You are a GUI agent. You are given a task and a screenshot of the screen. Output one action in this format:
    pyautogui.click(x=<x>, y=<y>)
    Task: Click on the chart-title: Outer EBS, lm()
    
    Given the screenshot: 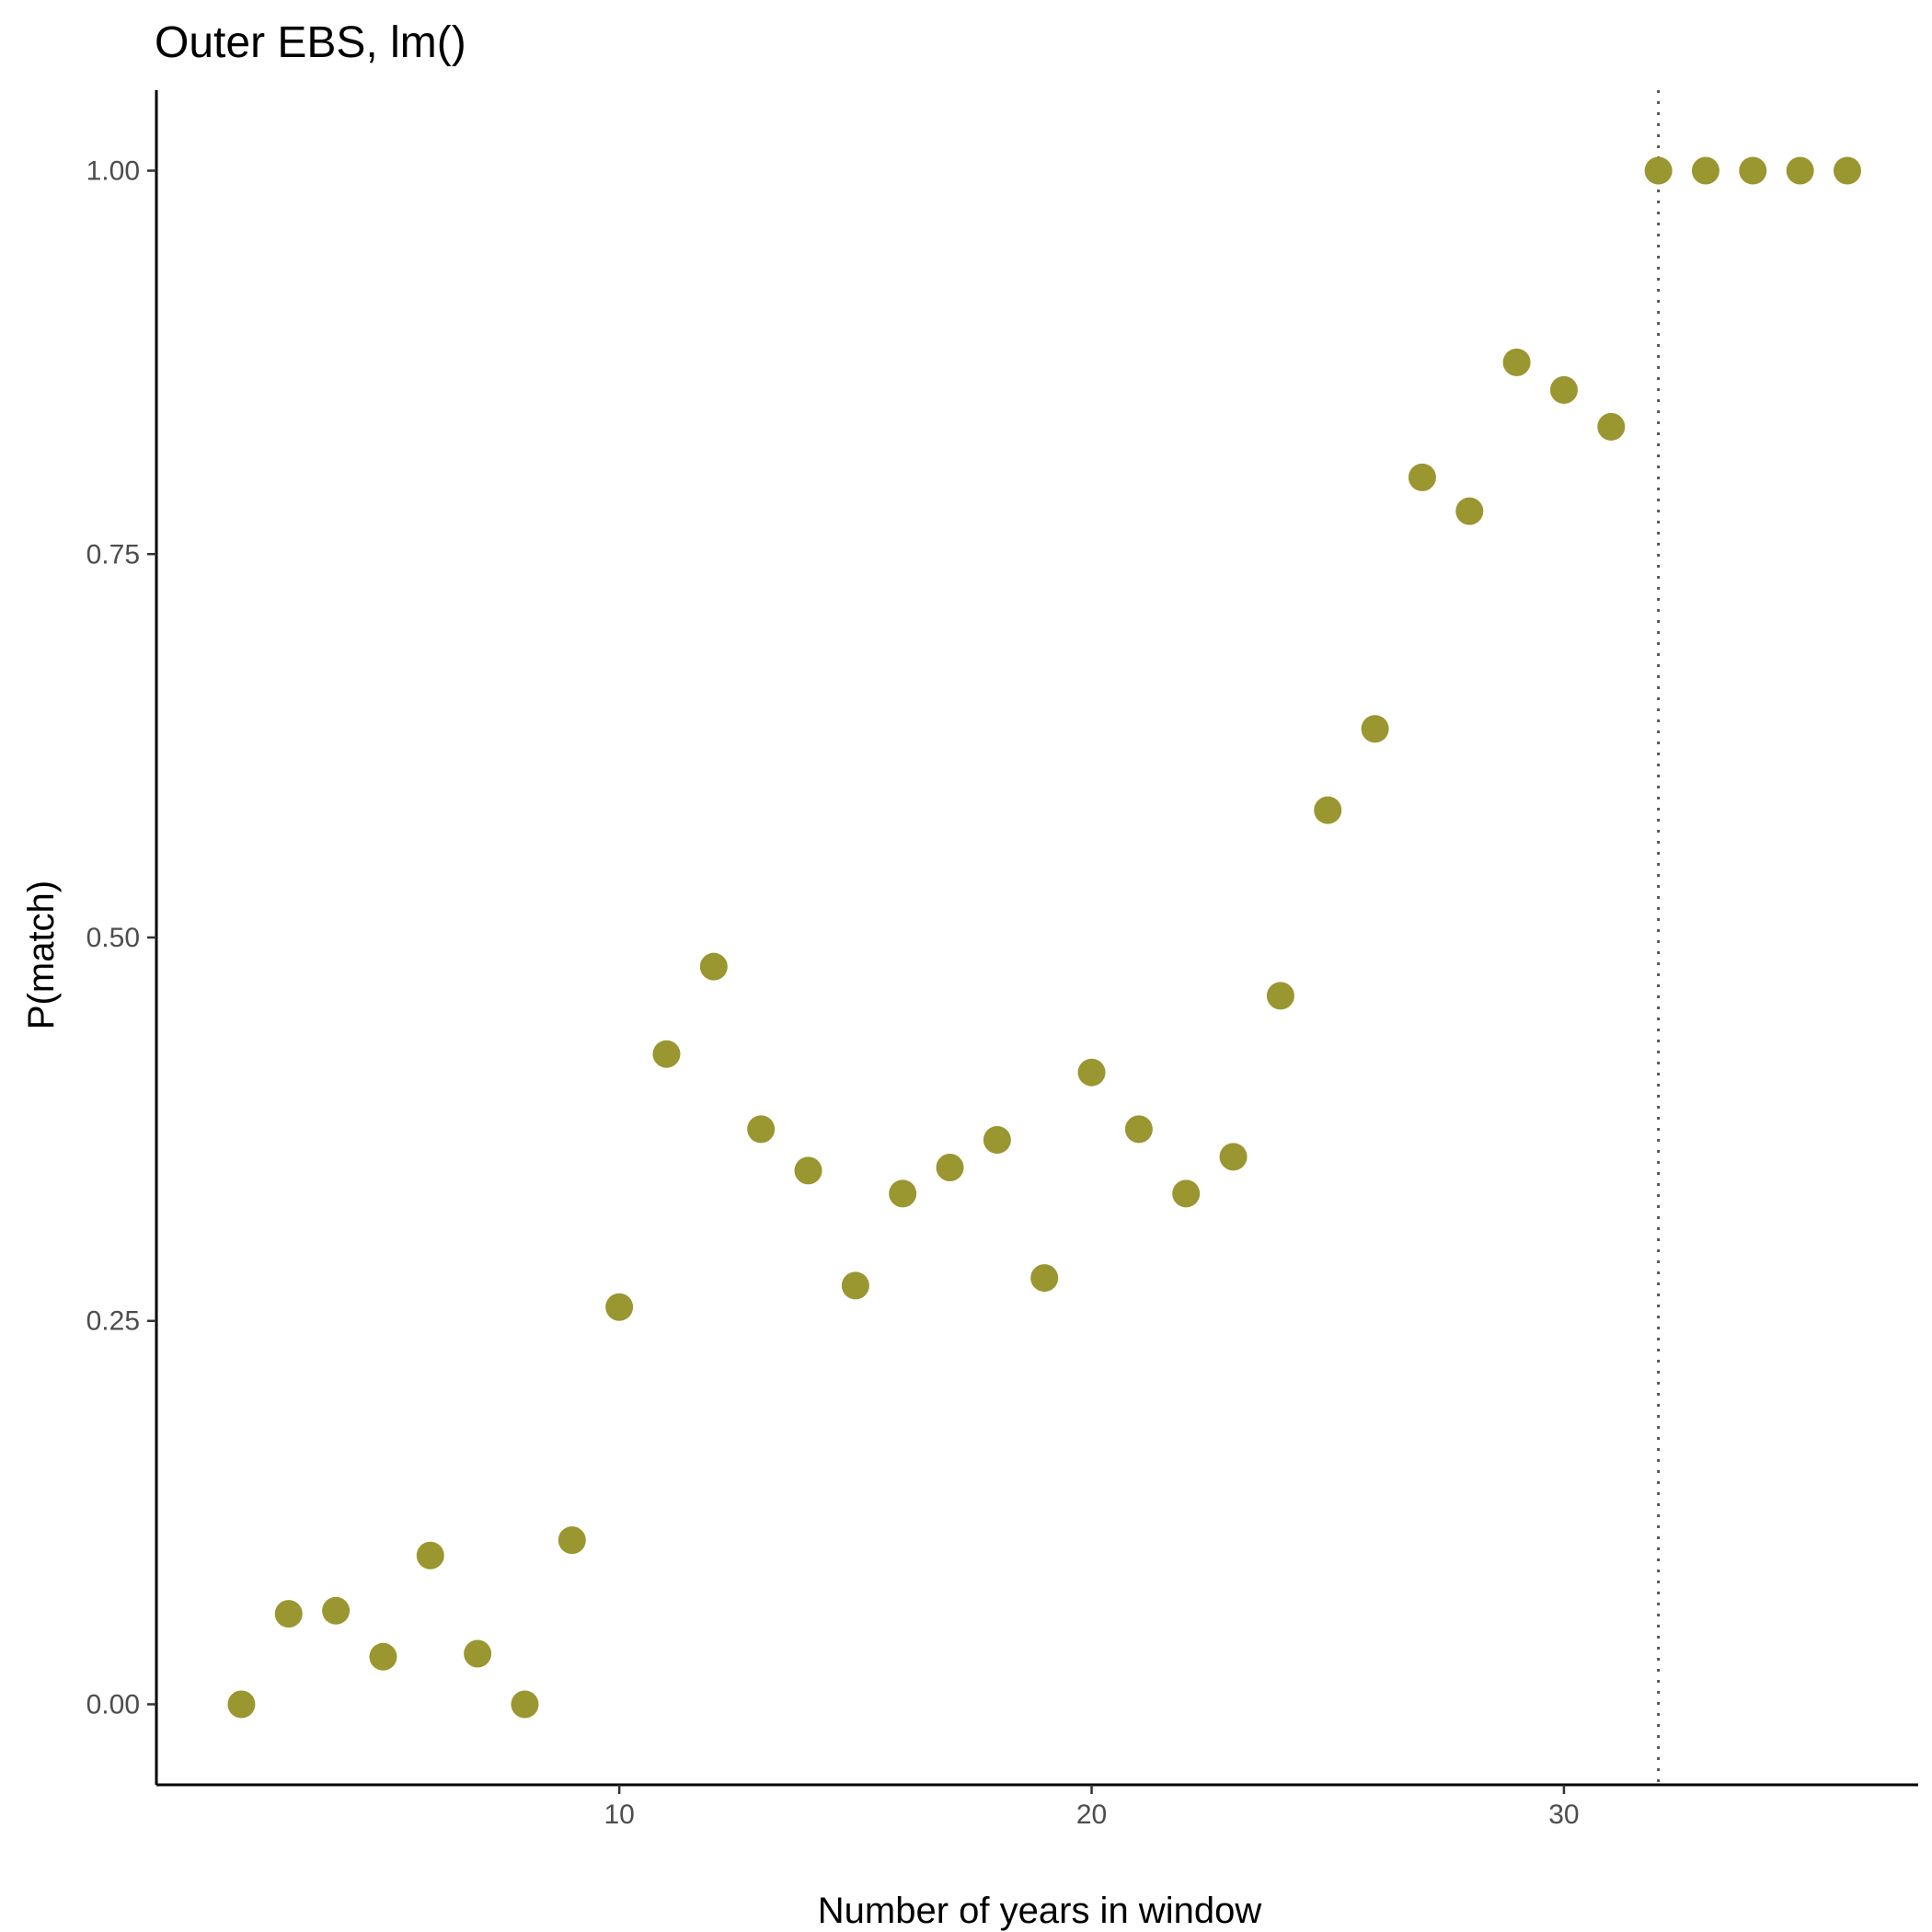 What is the action you would take?
    pyautogui.click(x=310, y=42)
    